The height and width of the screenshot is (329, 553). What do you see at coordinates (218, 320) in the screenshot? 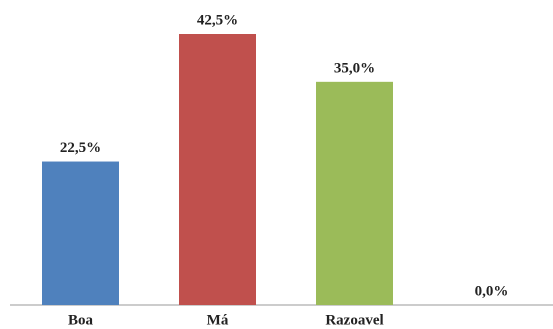
I see `x-tick-label: Má` at bounding box center [218, 320].